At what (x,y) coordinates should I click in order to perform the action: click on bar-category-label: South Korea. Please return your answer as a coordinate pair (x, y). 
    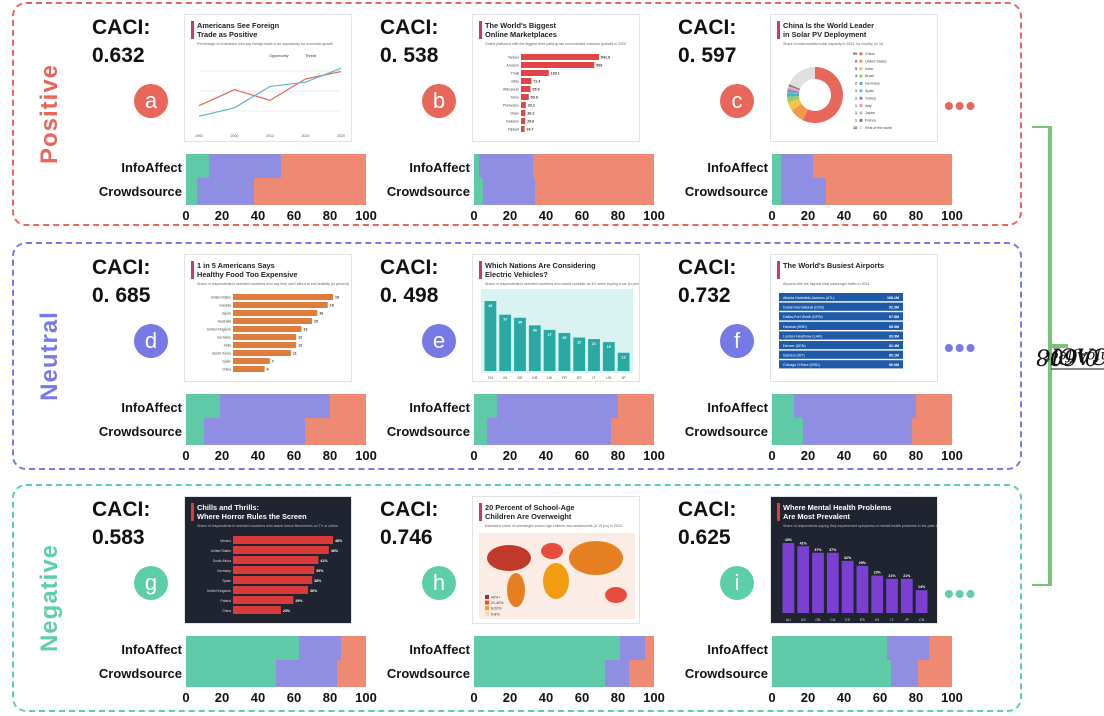
    Looking at the image, I should click on (221, 354).